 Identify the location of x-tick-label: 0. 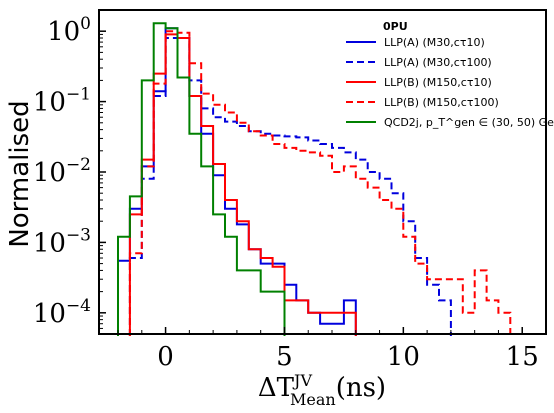
(165, 357).